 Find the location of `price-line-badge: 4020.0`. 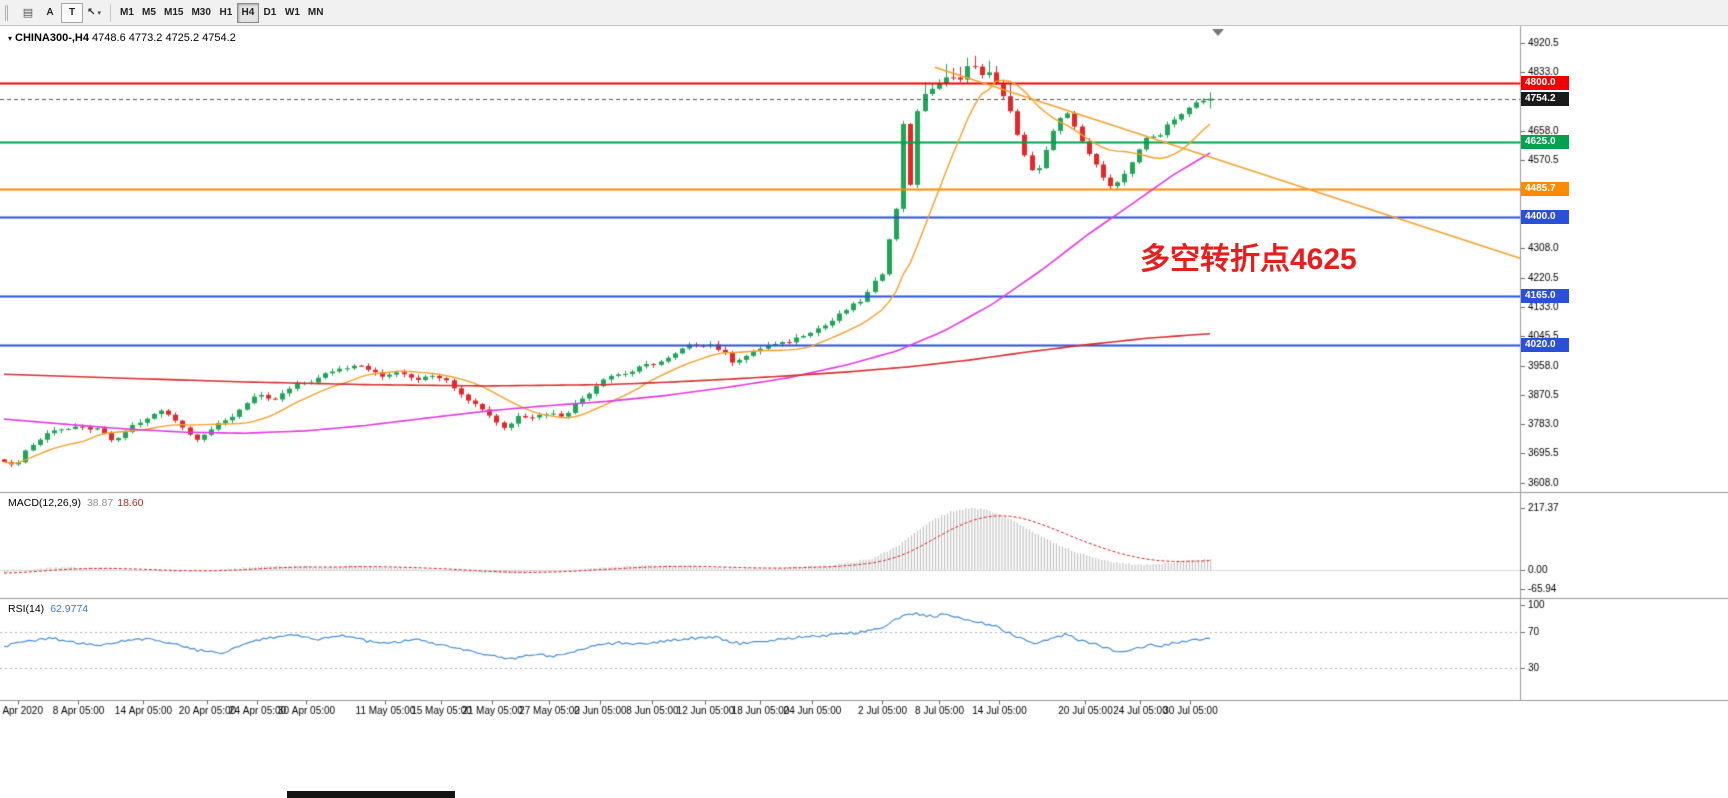

price-line-badge: 4020.0 is located at coordinates (1545, 344).